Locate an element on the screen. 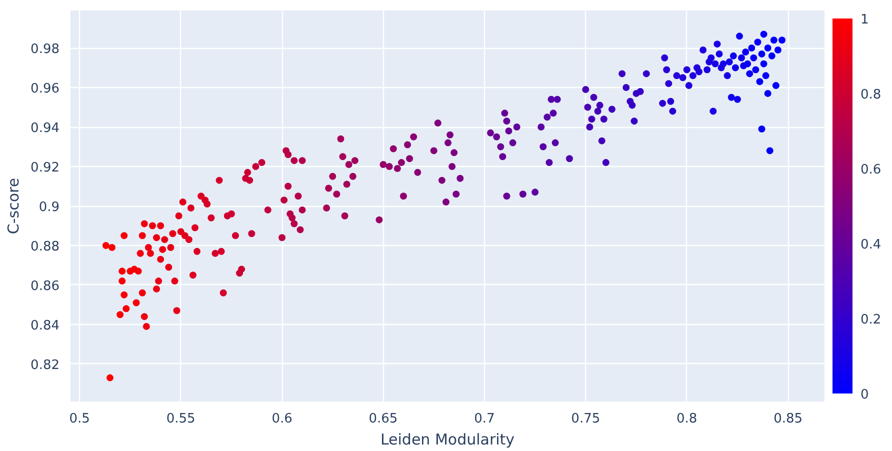 Image resolution: width=892 pixels, height=451 pixels. y-tick-label: 0.96 is located at coordinates (45, 89).